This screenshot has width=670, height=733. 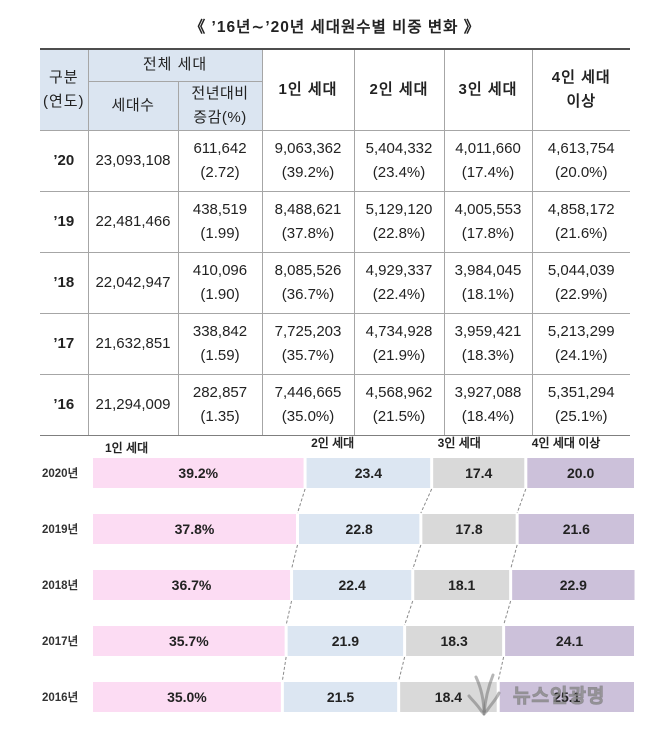 What do you see at coordinates (399, 148) in the screenshot?
I see `two-person-count: 5,404,332` at bounding box center [399, 148].